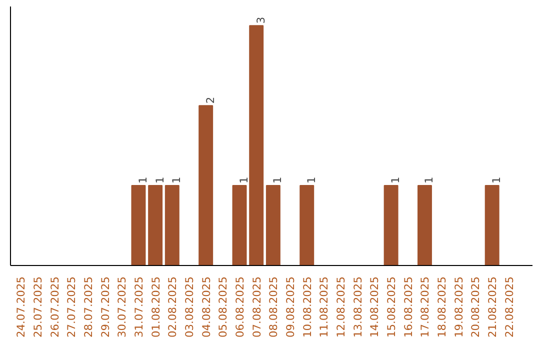 The height and width of the screenshot is (340, 540). What do you see at coordinates (493, 307) in the screenshot?
I see `x-tick-label: 21.08.2025` at bounding box center [493, 307].